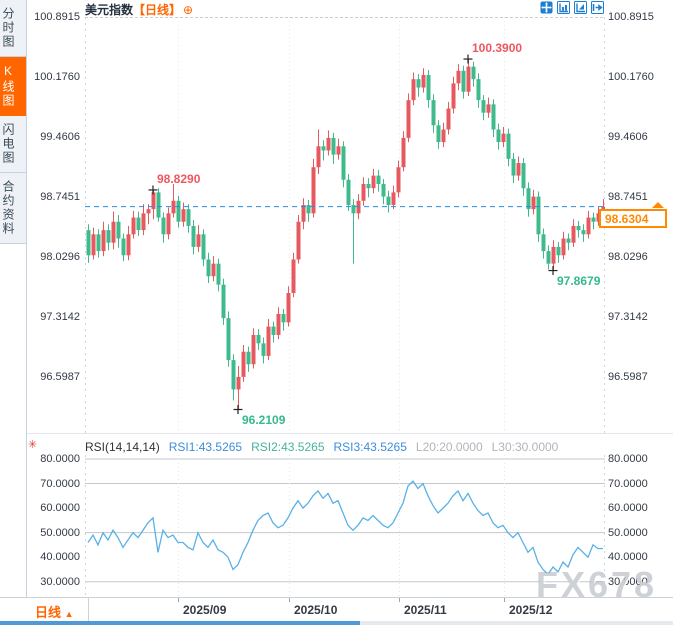  I want to click on rsi-y-label-right: 40.0000, so click(628, 557).